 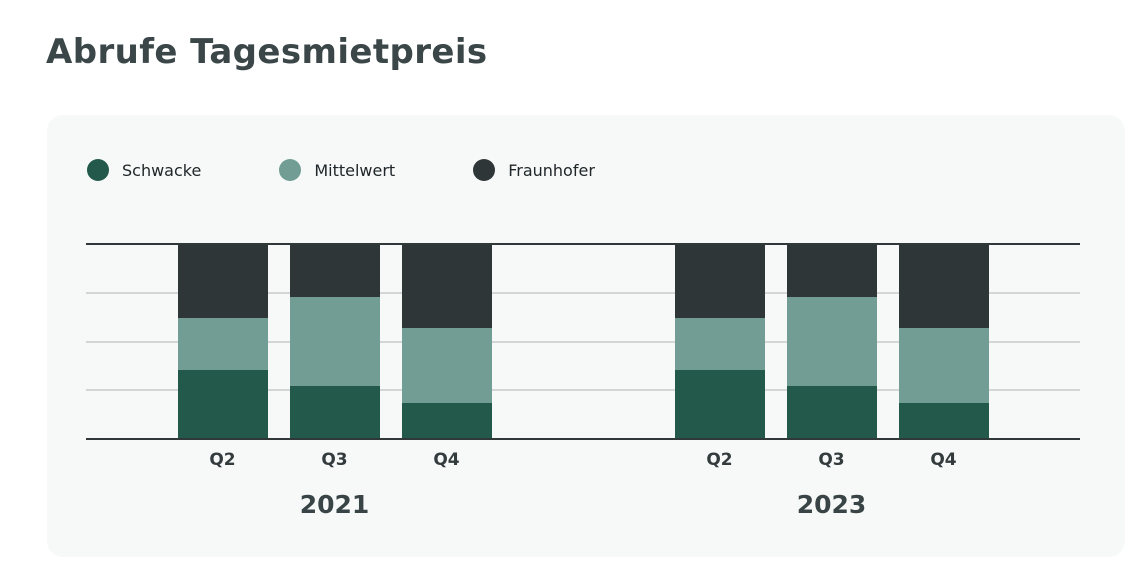 I want to click on chart-legend: Schwacke Mittelwert Fraunhofer, so click(x=341, y=170).